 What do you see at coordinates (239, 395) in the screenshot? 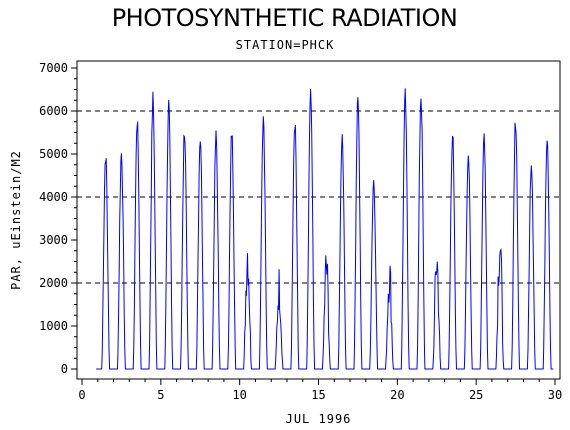
I see `x-tick-label: 10` at bounding box center [239, 395].